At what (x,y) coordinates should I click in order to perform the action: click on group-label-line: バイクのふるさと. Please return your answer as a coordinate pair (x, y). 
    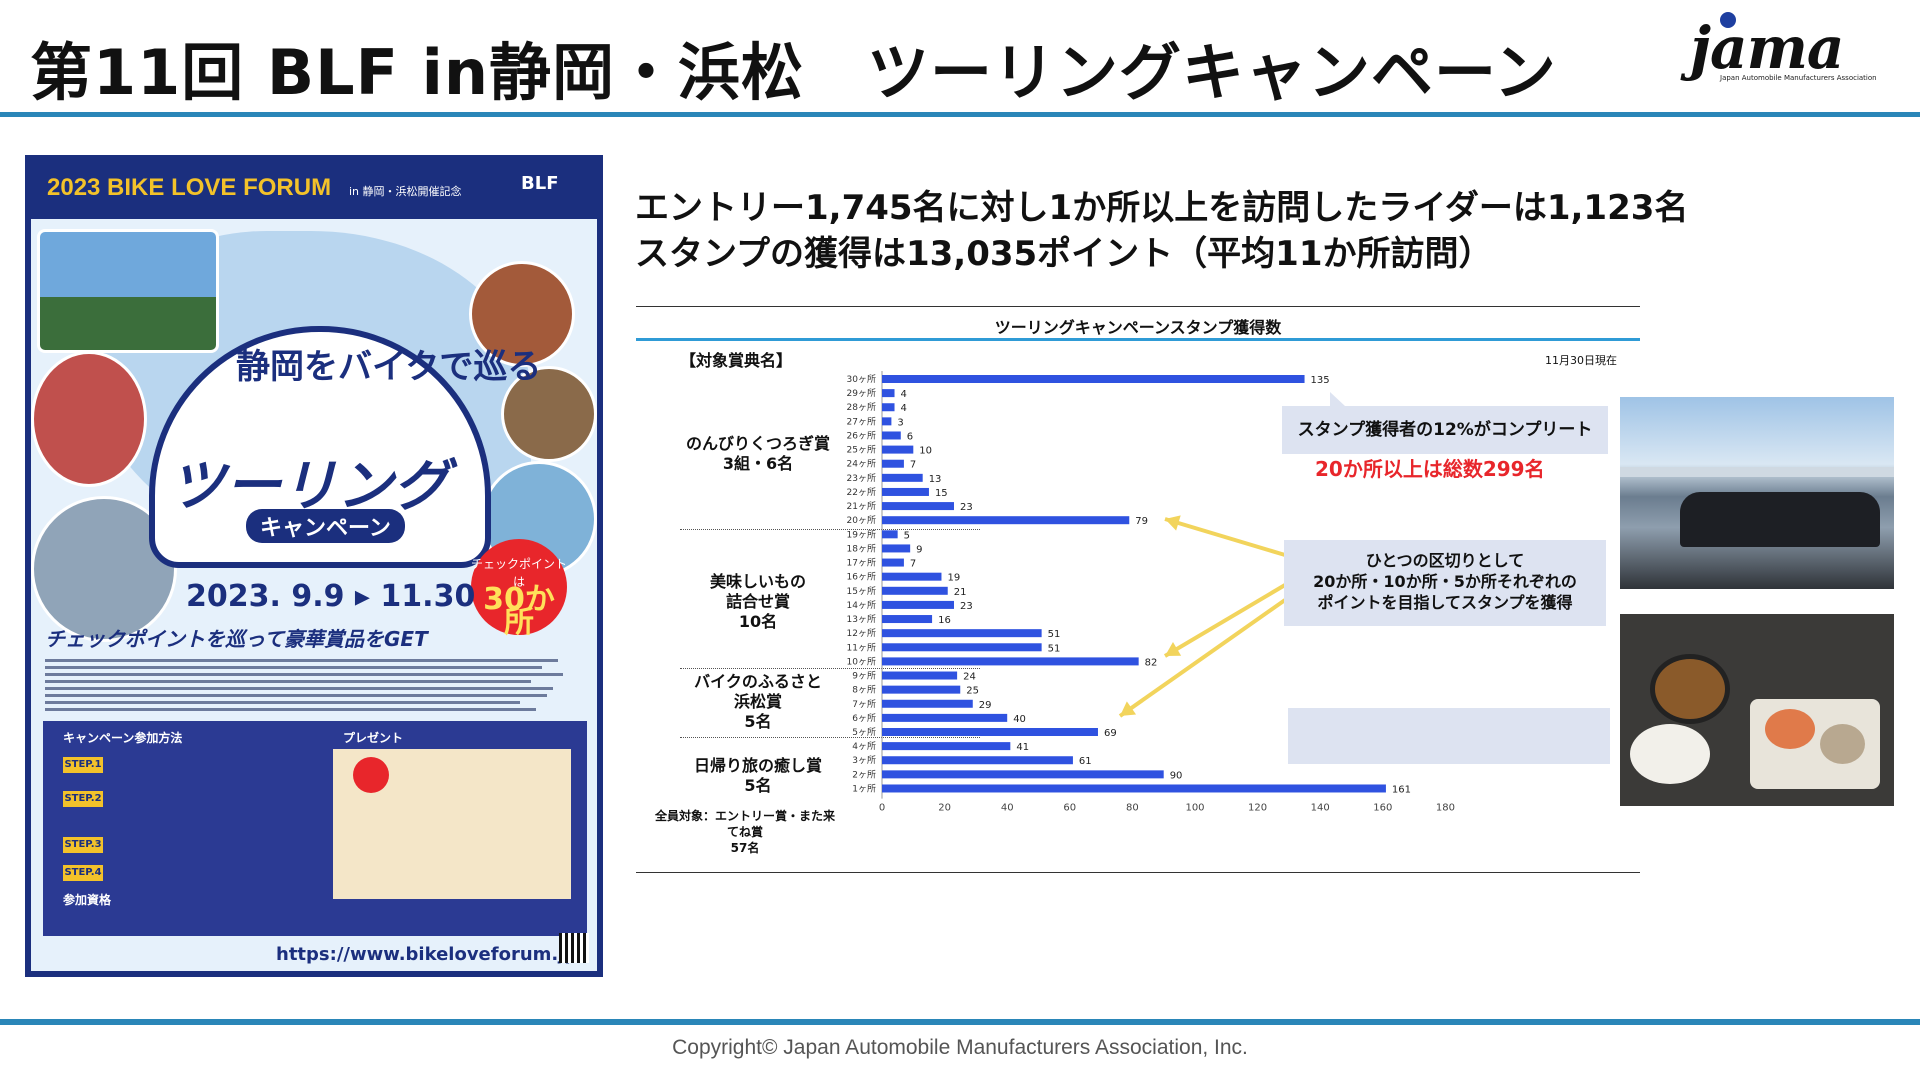
    Looking at the image, I should click on (758, 681).